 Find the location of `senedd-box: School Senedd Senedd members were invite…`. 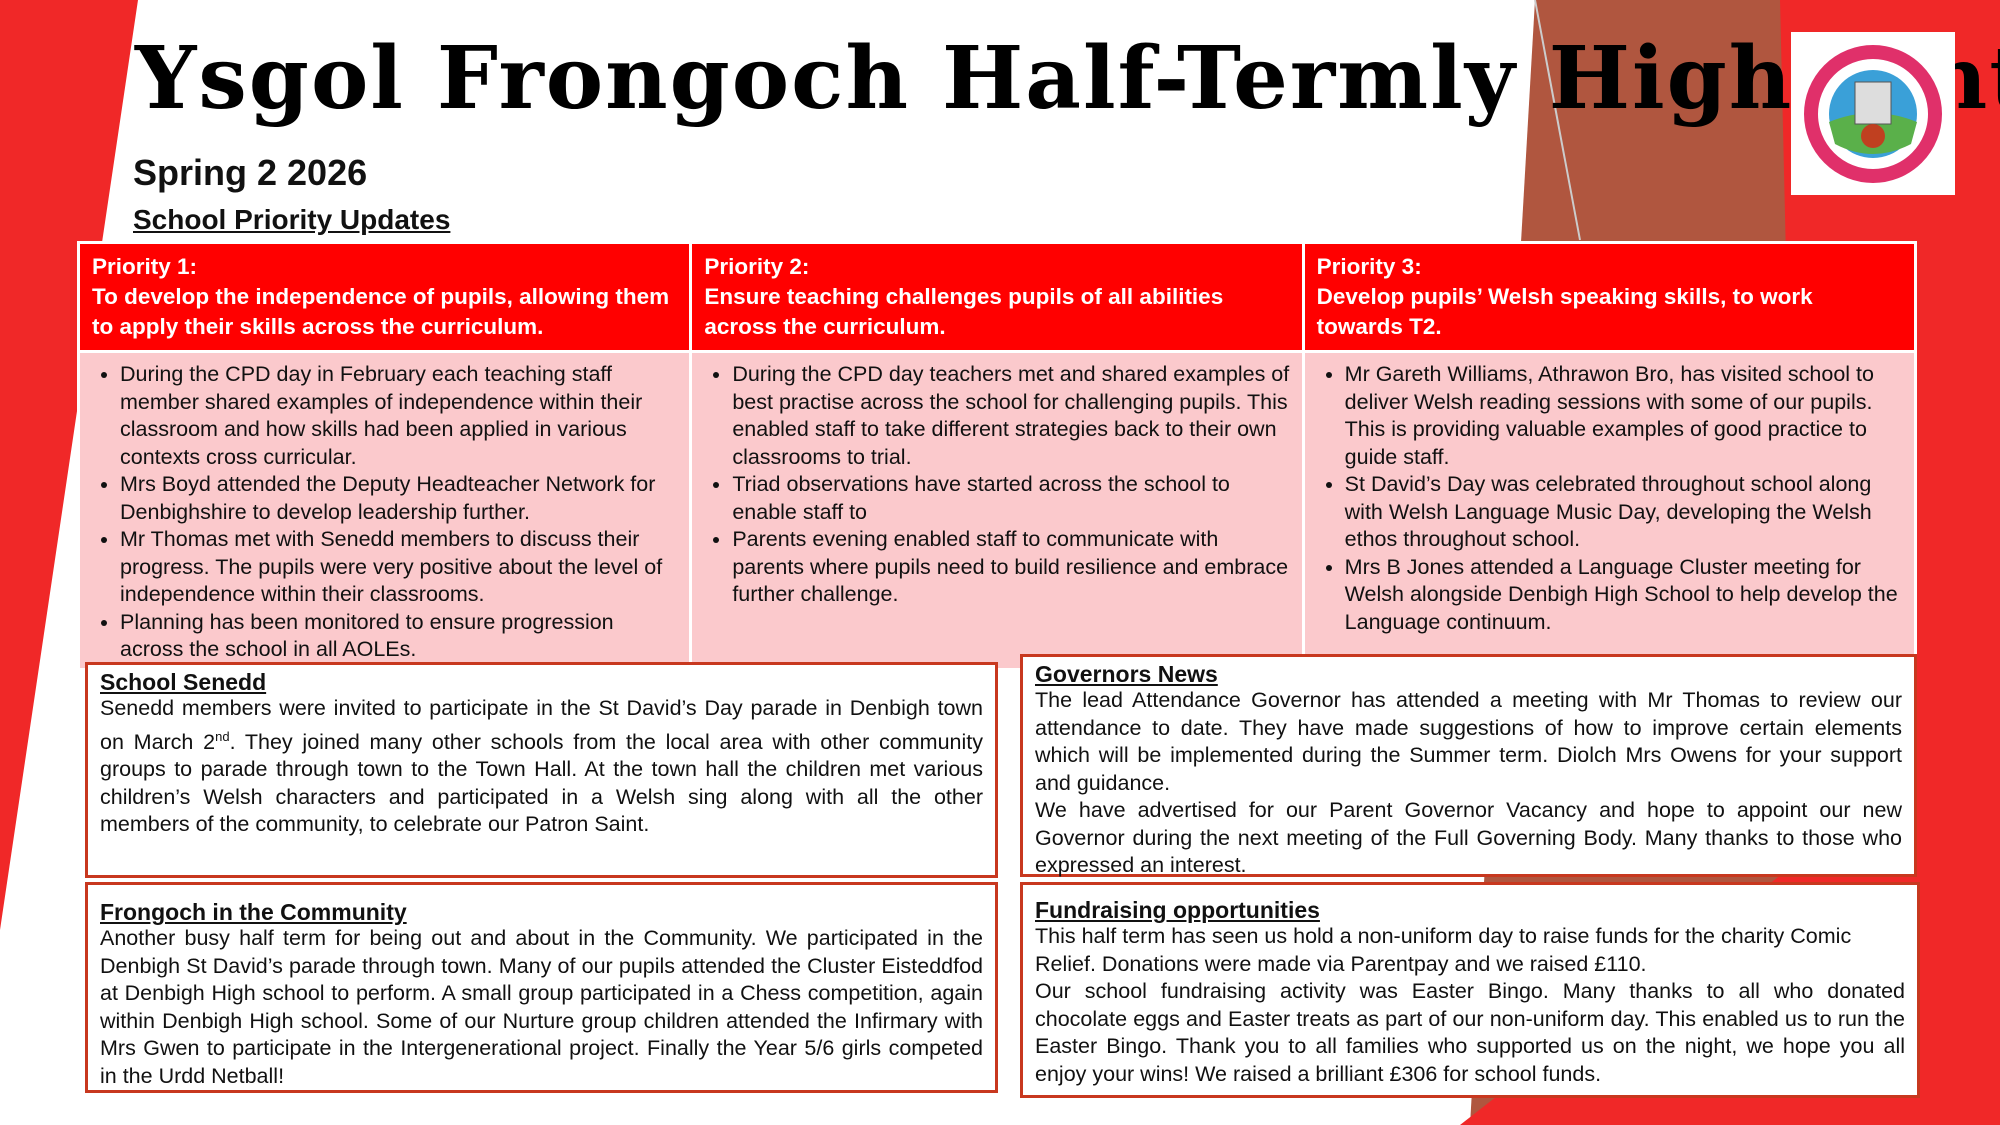

senedd-box: School Senedd Senedd members were invite… is located at coordinates (541, 770).